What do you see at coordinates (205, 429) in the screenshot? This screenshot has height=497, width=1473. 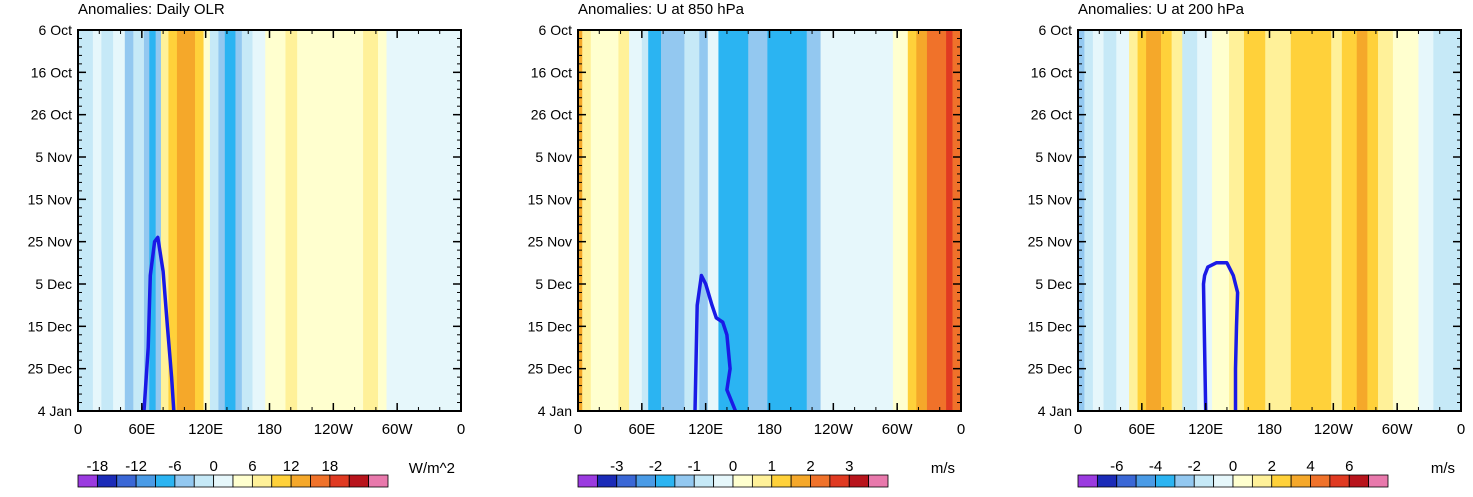 I see `x-tick-label: 120E` at bounding box center [205, 429].